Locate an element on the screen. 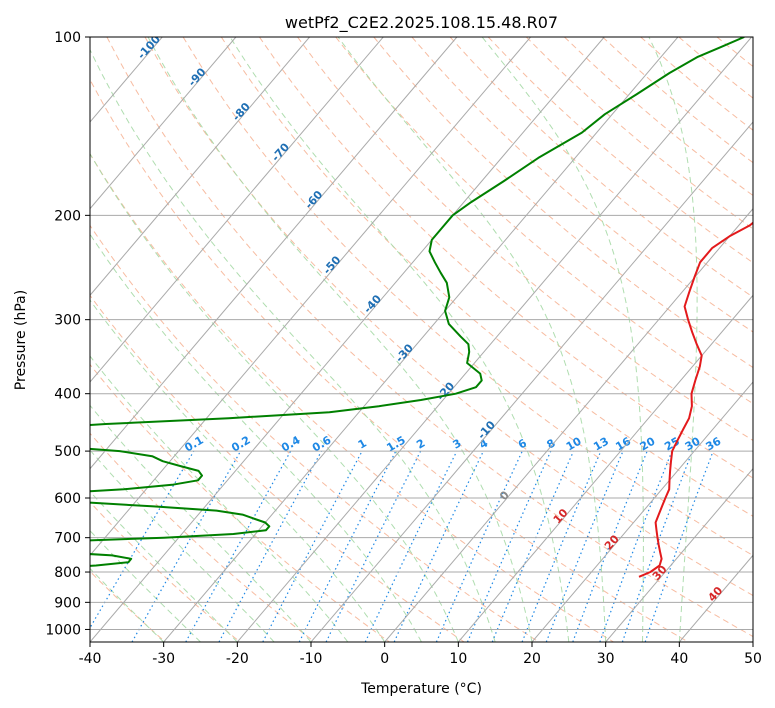 The width and height of the screenshot is (775, 708). isotherm-label: -40 is located at coordinates (372, 304).